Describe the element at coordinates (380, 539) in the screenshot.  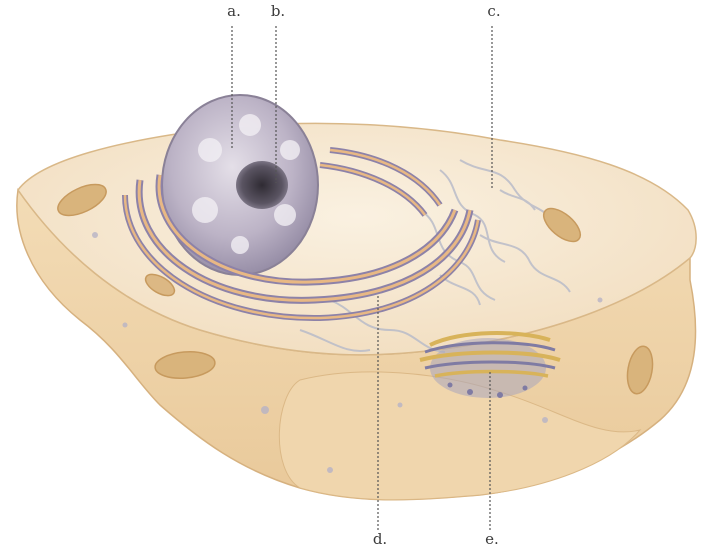
I see `label-d: d.` at that location.